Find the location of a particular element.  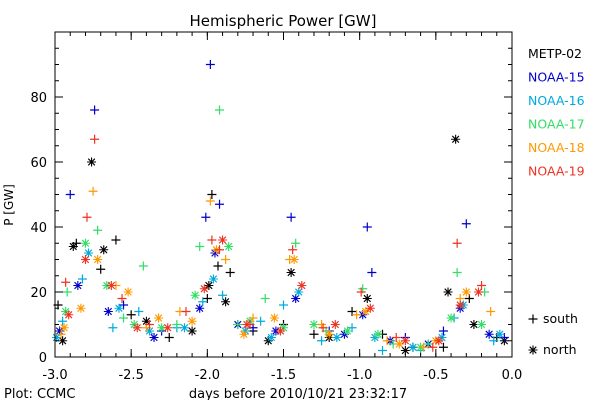

x-tick-label: -1.5 is located at coordinates (283, 375).